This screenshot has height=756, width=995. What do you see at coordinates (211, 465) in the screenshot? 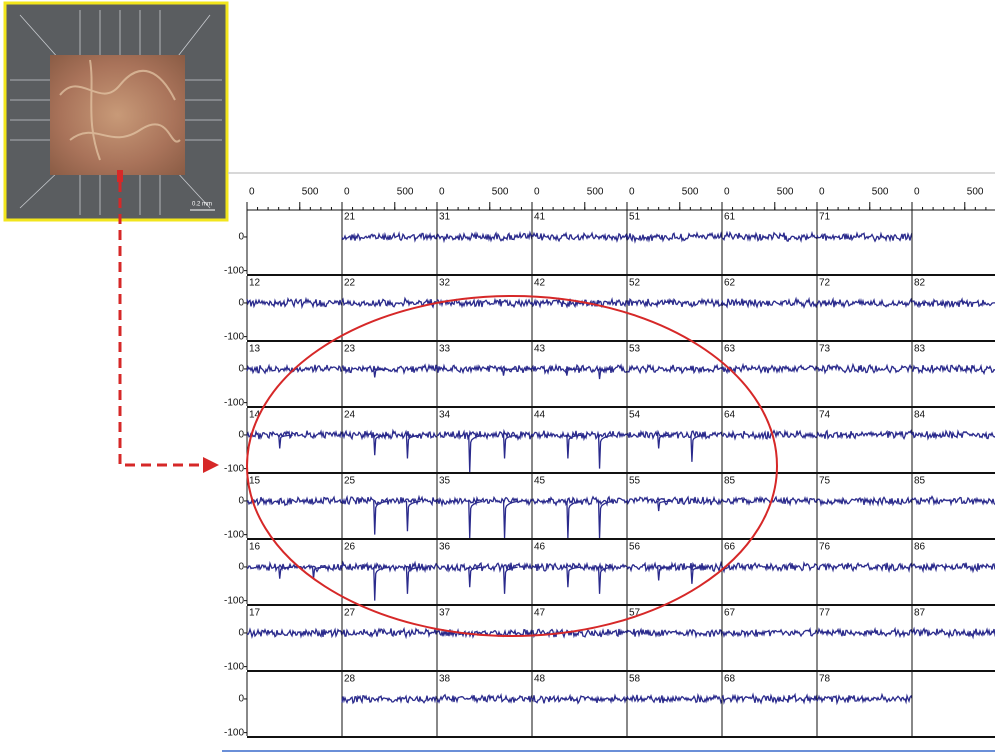
I see `arrow-head` at bounding box center [211, 465].